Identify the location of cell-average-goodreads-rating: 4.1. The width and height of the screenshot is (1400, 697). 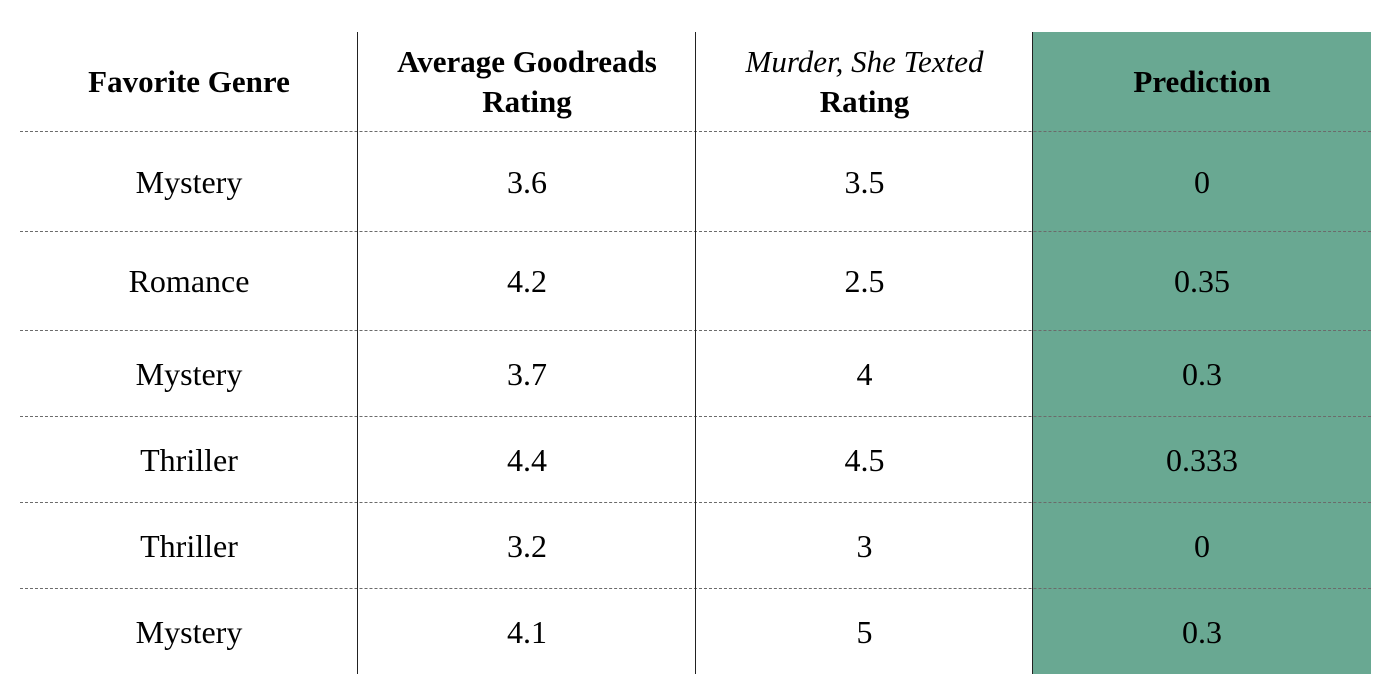
(527, 631).